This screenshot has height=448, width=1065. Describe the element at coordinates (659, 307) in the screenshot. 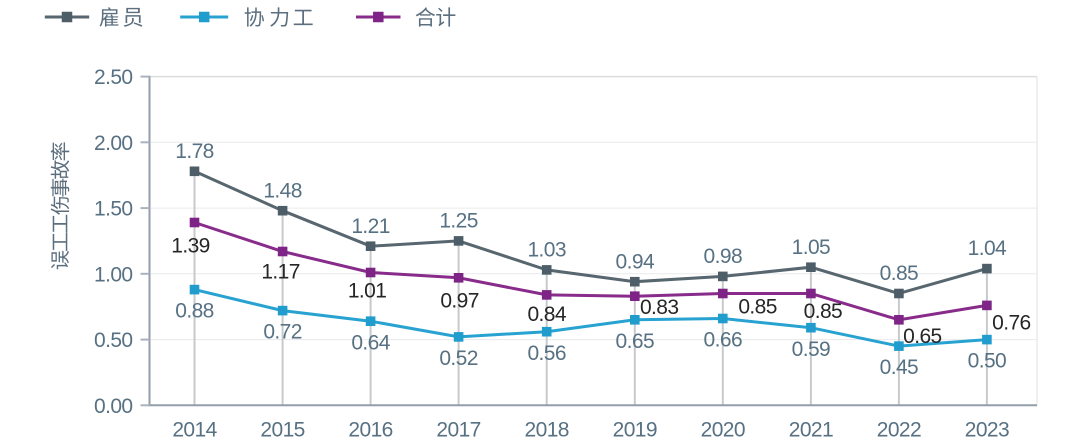

I see `svg-text: 0.83` at that location.